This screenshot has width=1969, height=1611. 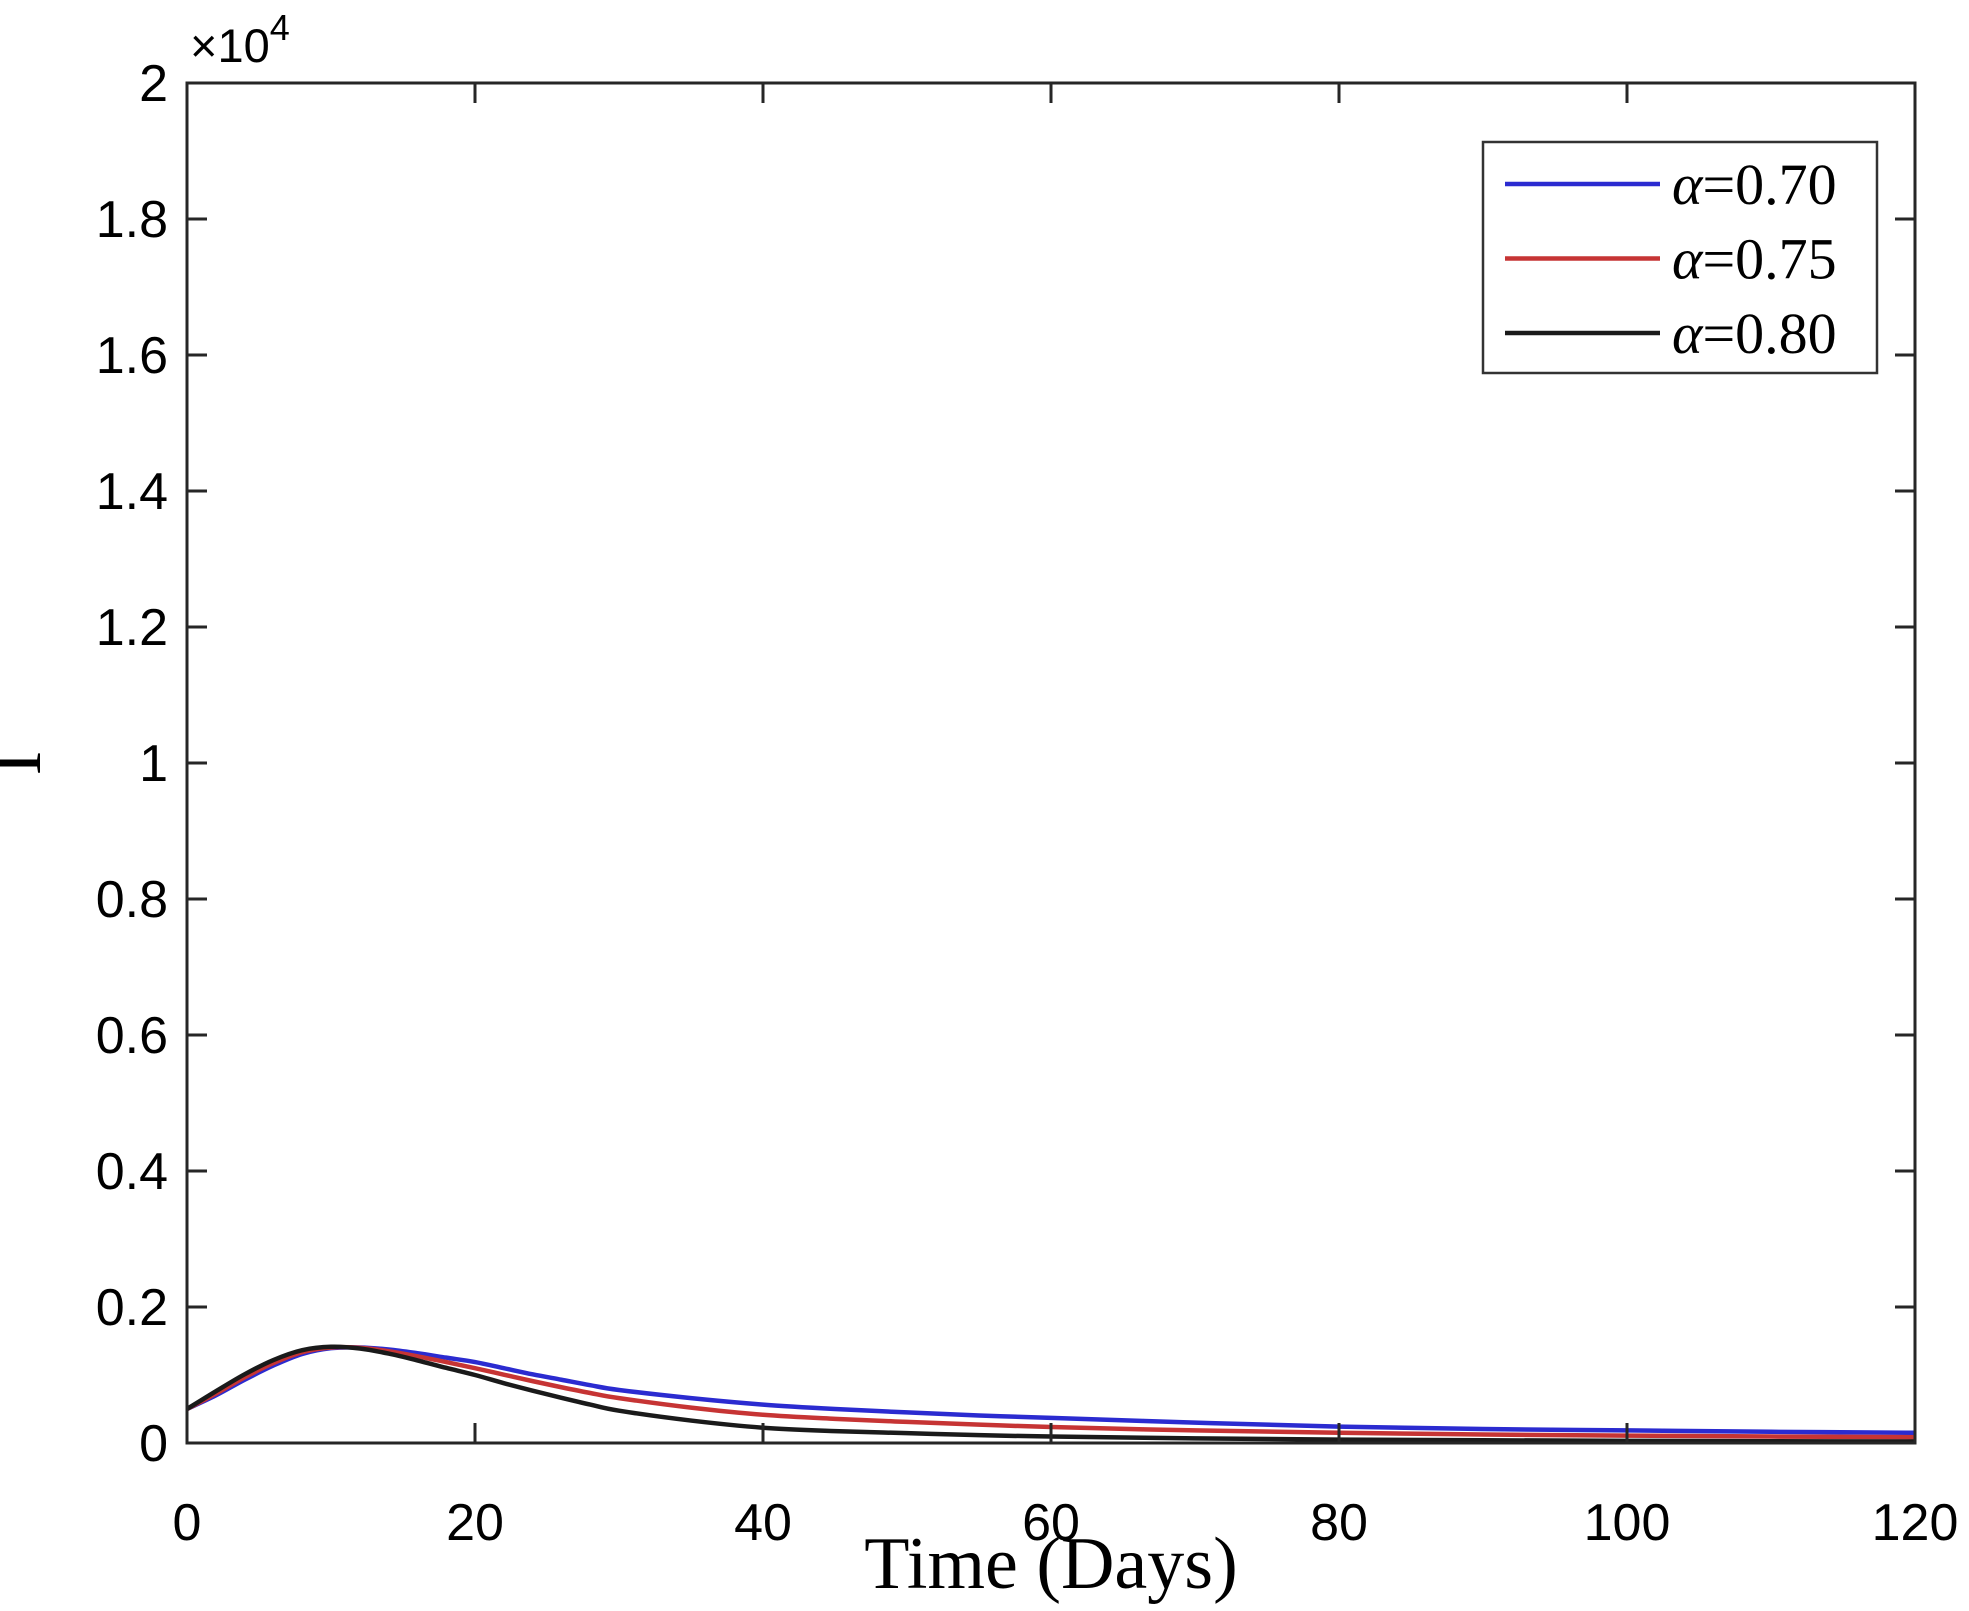 I want to click on legend-item: α=0.80, so click(x=1671, y=333).